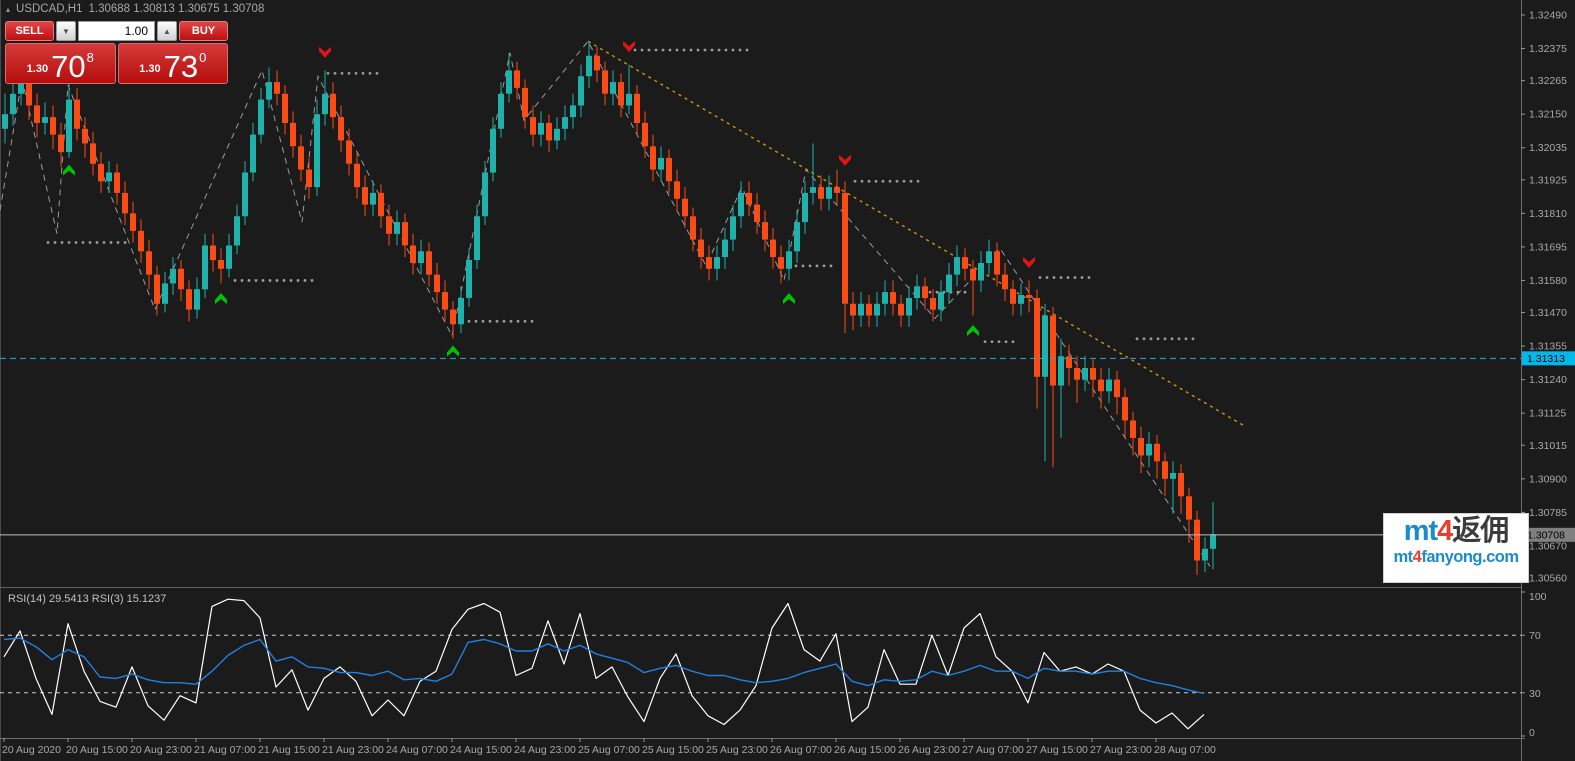 The height and width of the screenshot is (761, 1575). Describe the element at coordinates (1548, 247) in the screenshot. I see `svg-text: 1.31695` at that location.